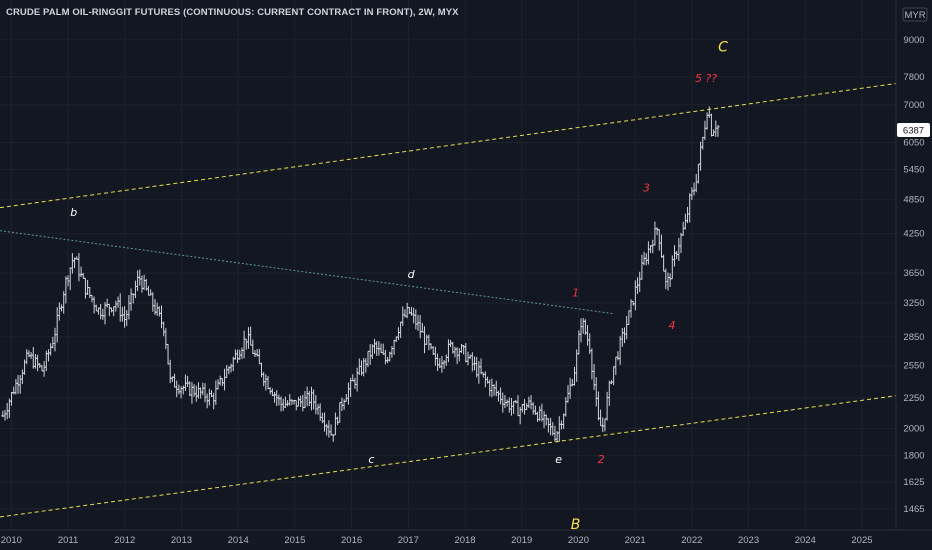  Describe the element at coordinates (578, 540) in the screenshot. I see `time-tick-label: 2020` at that location.